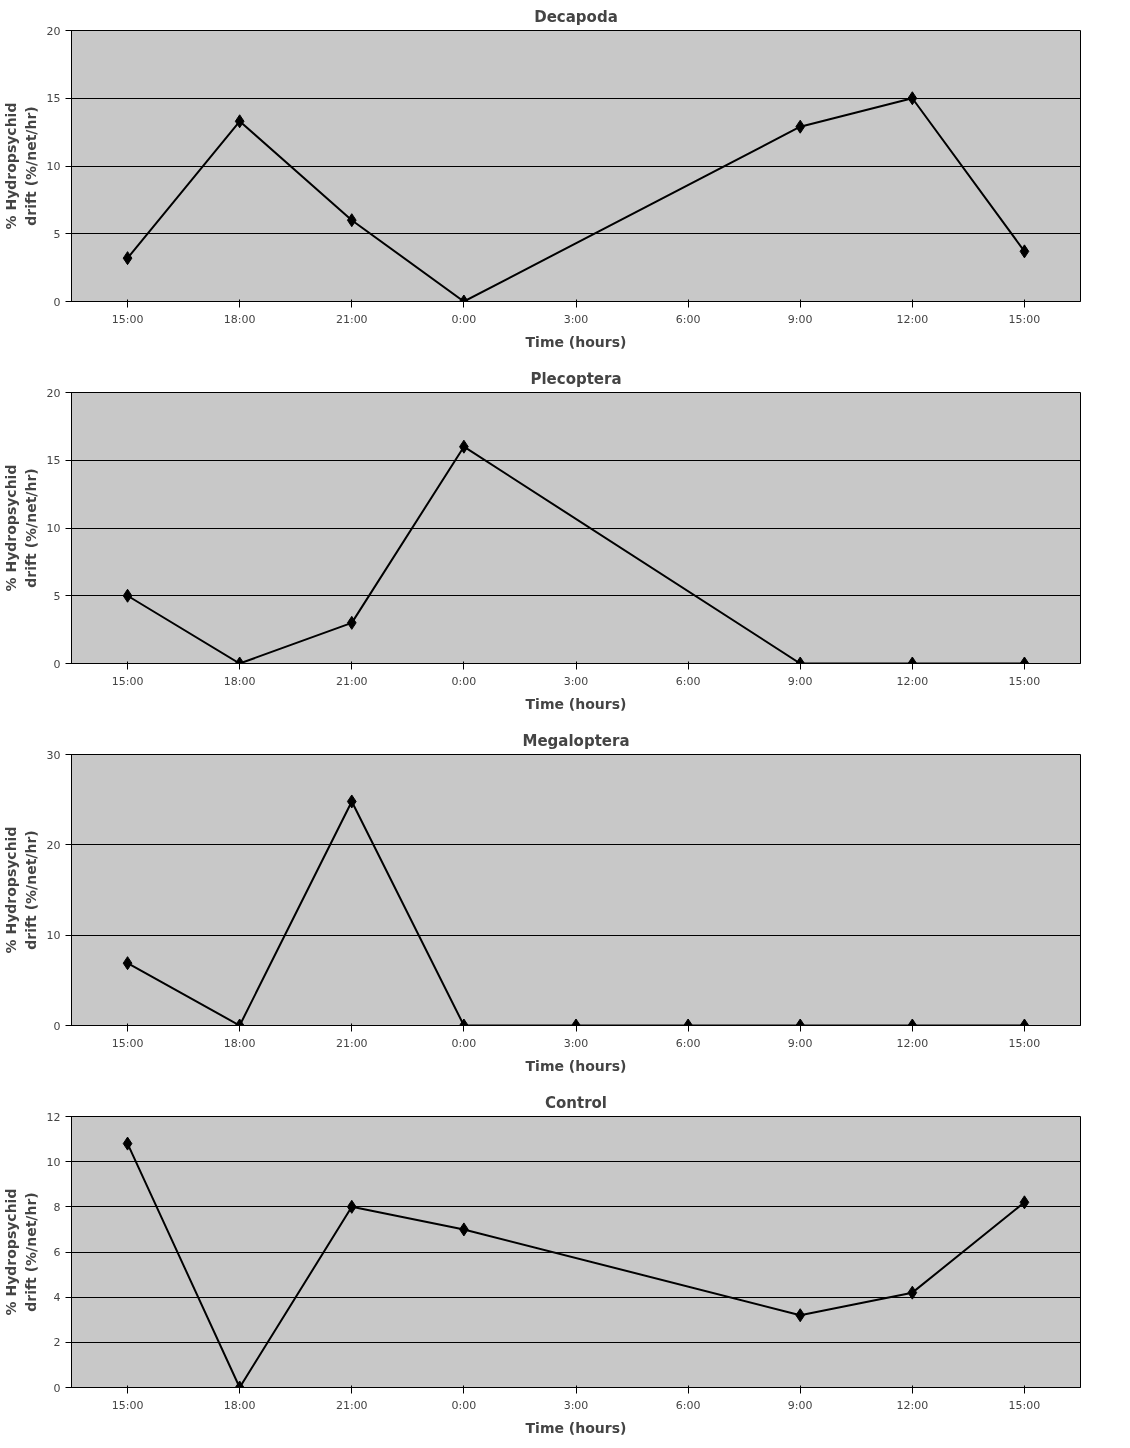 The height and width of the screenshot is (1448, 1130). I want to click on chart-title: Megaloptera, so click(576, 740).